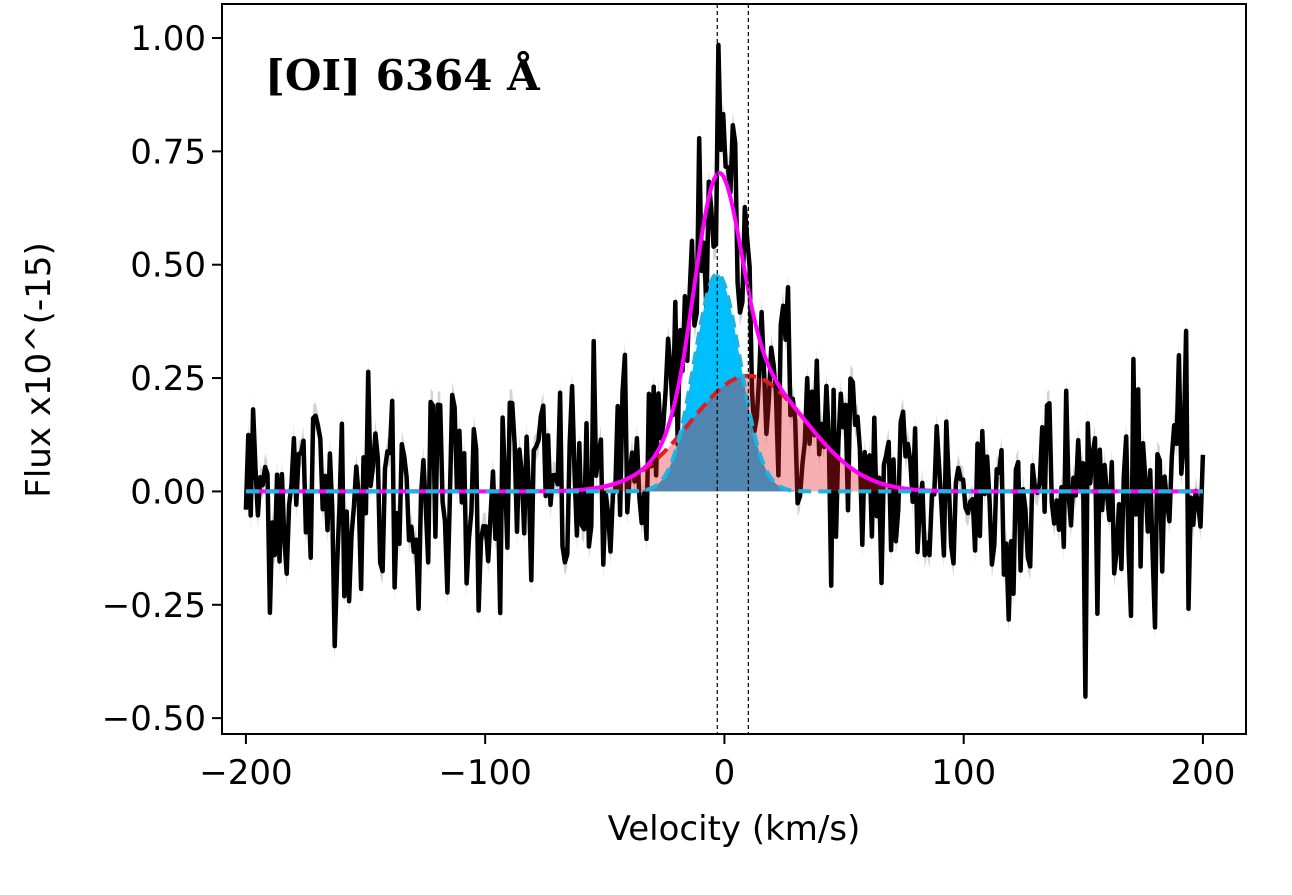  What do you see at coordinates (734, 829) in the screenshot?
I see `x-axis-label: Velocity (km/s)` at bounding box center [734, 829].